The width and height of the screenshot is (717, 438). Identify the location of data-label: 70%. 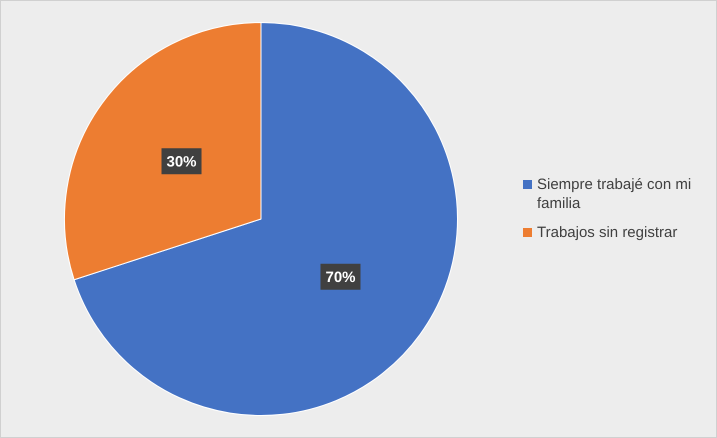
(340, 277).